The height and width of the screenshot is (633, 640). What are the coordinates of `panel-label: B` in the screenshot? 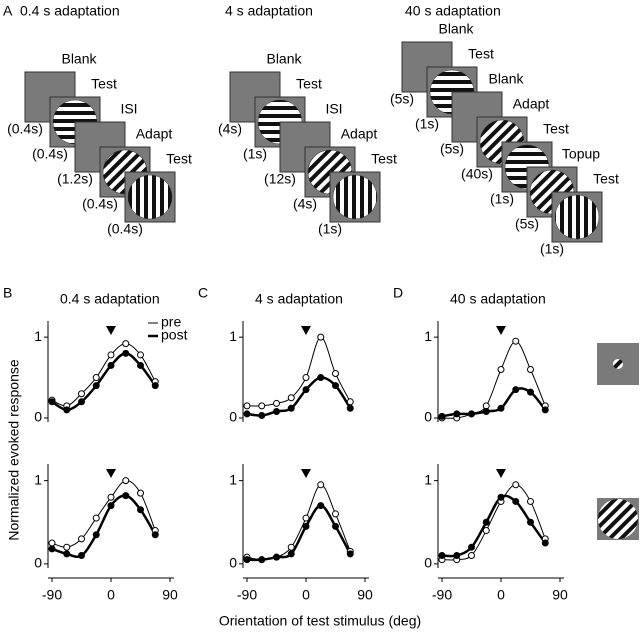 It's located at (7, 293).